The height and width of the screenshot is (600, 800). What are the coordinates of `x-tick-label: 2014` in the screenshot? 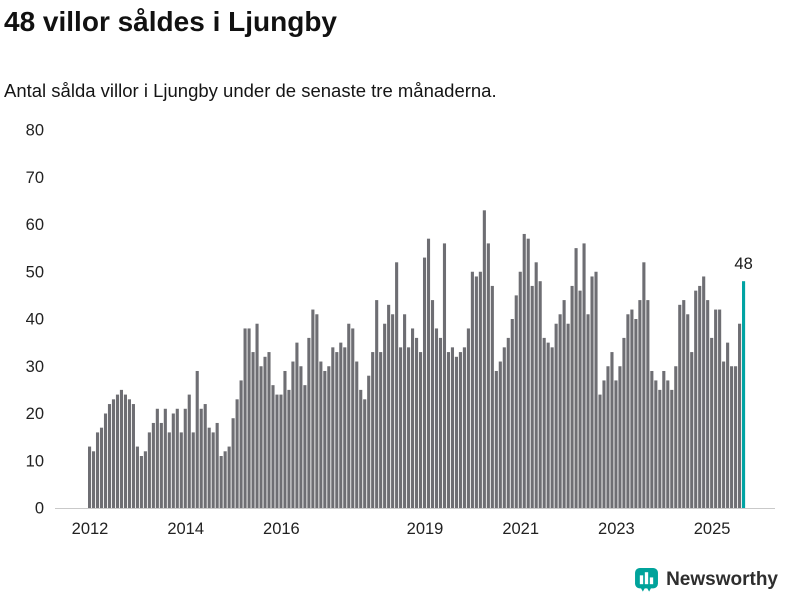 It's located at (185, 529).